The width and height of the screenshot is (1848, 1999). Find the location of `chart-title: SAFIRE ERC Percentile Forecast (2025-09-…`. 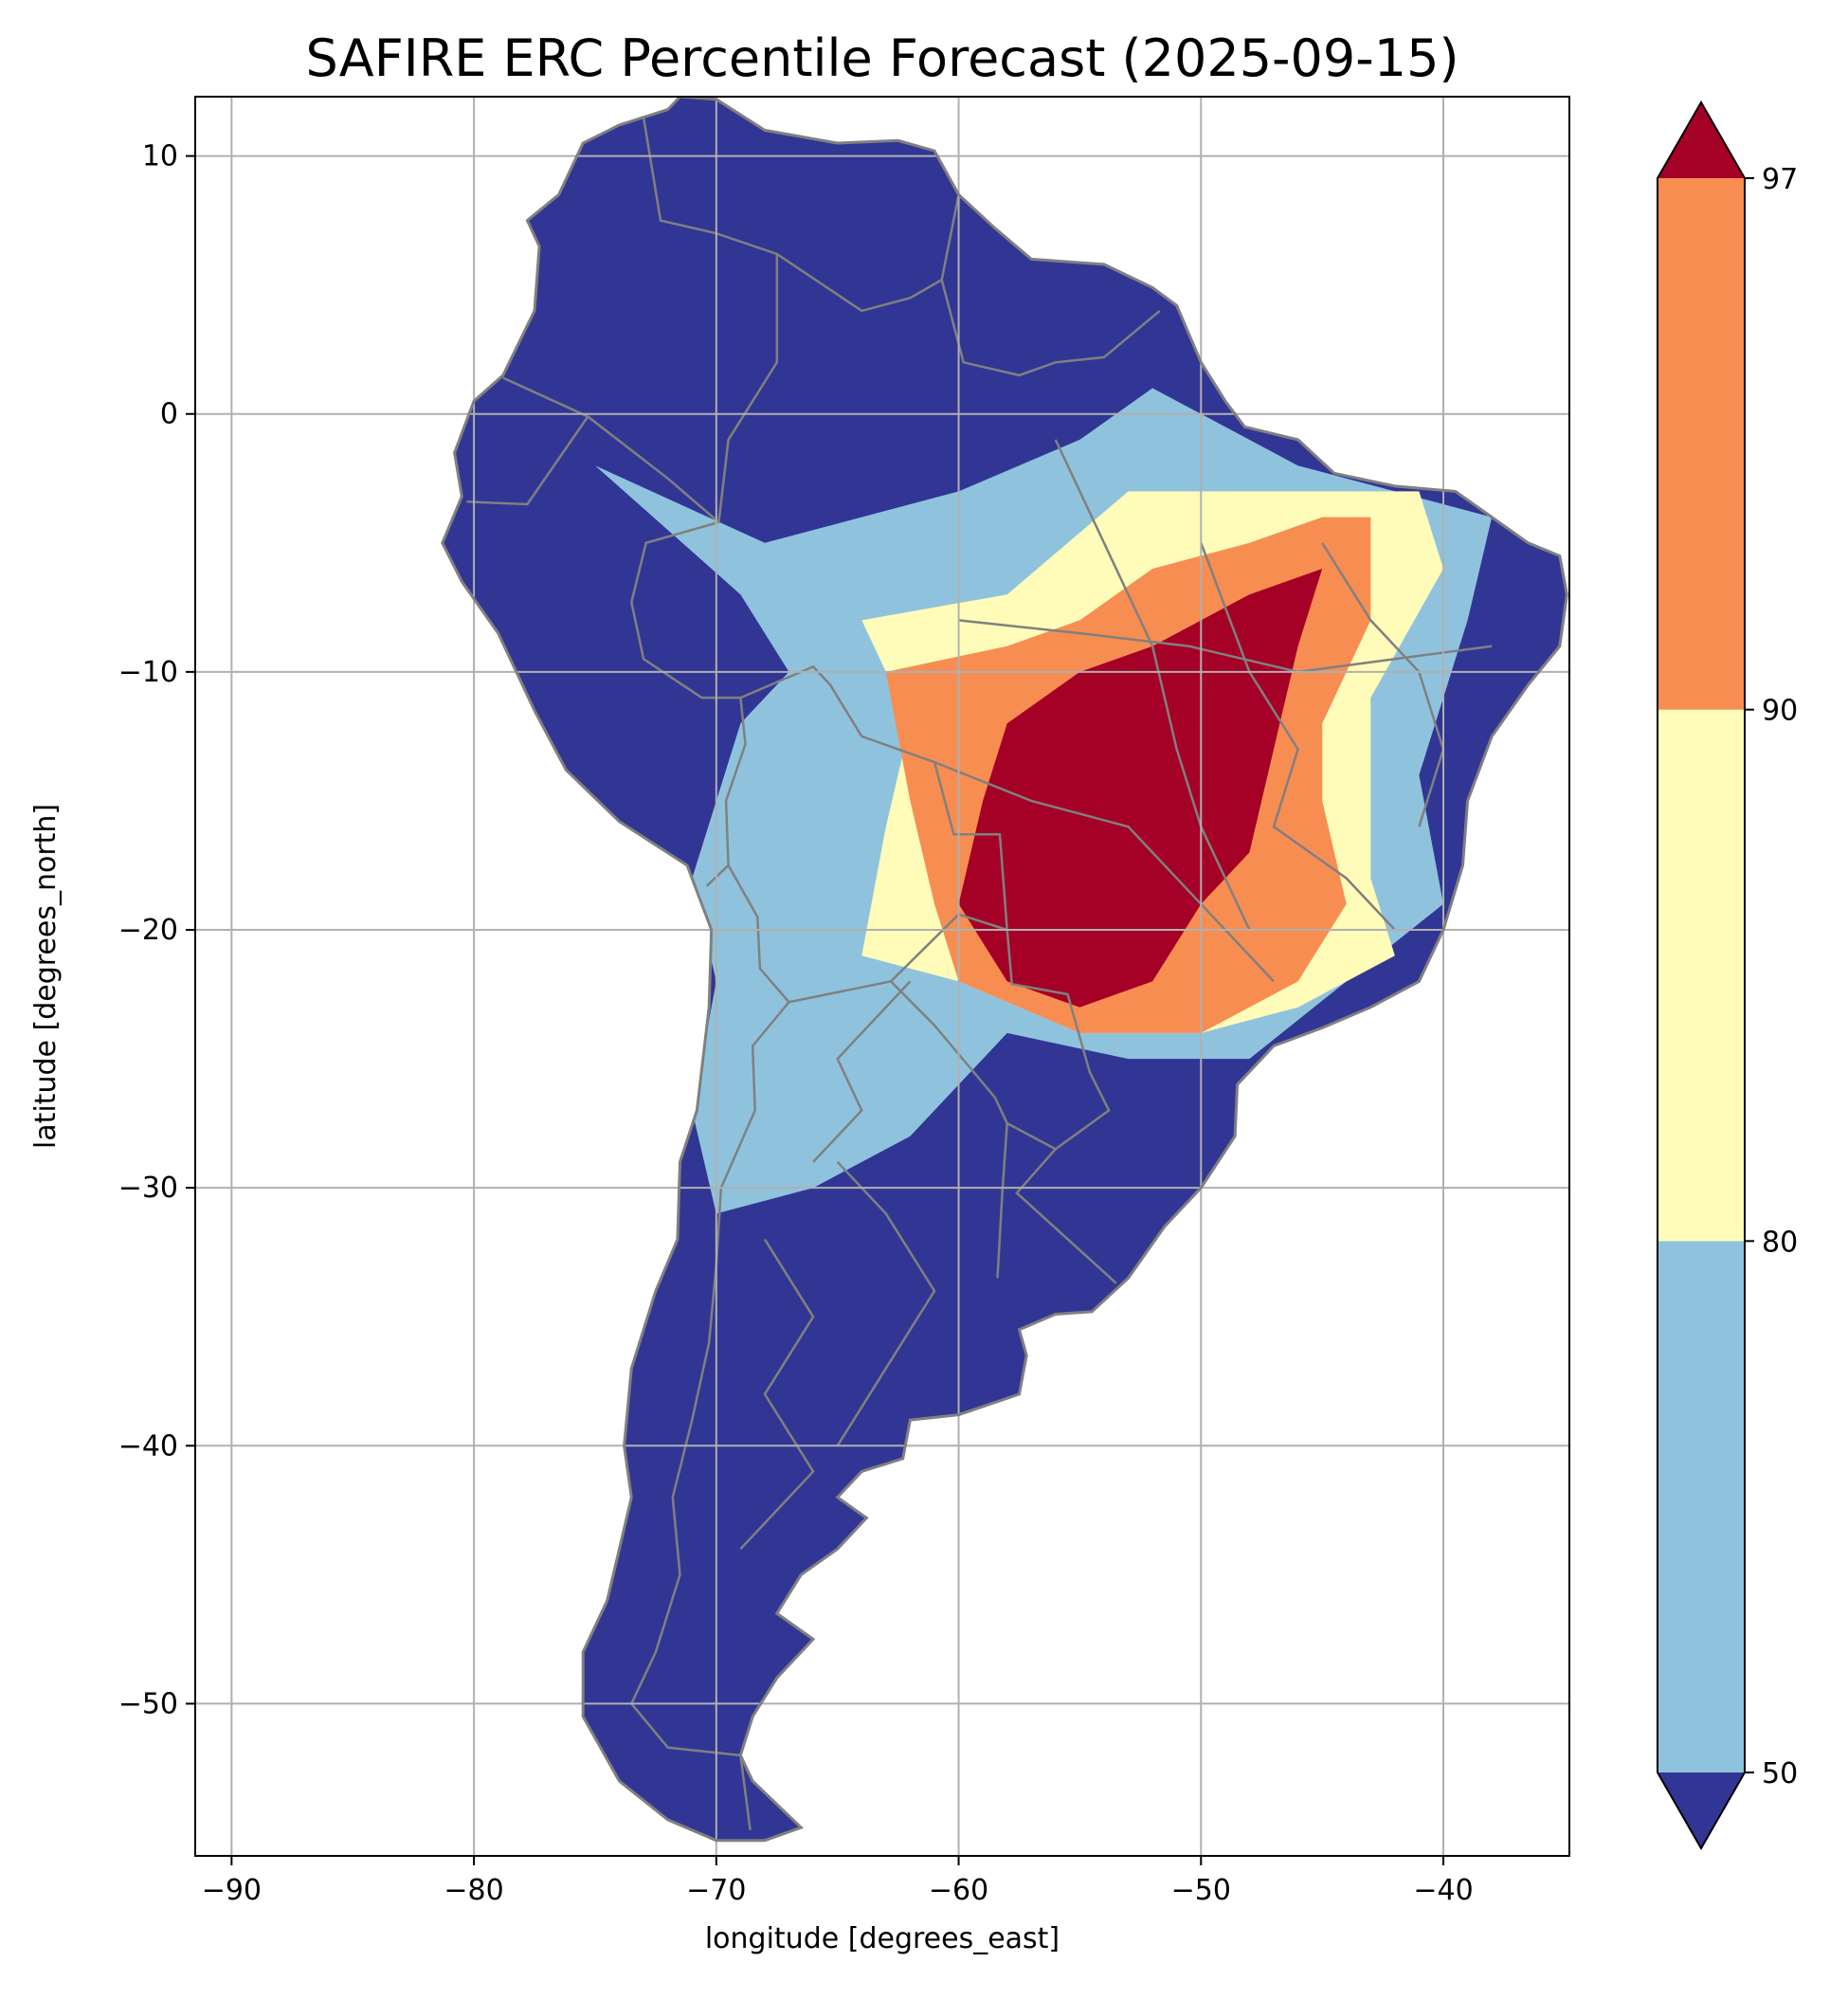

chart-title: SAFIRE ERC Percentile Forecast (2025-09-… is located at coordinates (882, 58).